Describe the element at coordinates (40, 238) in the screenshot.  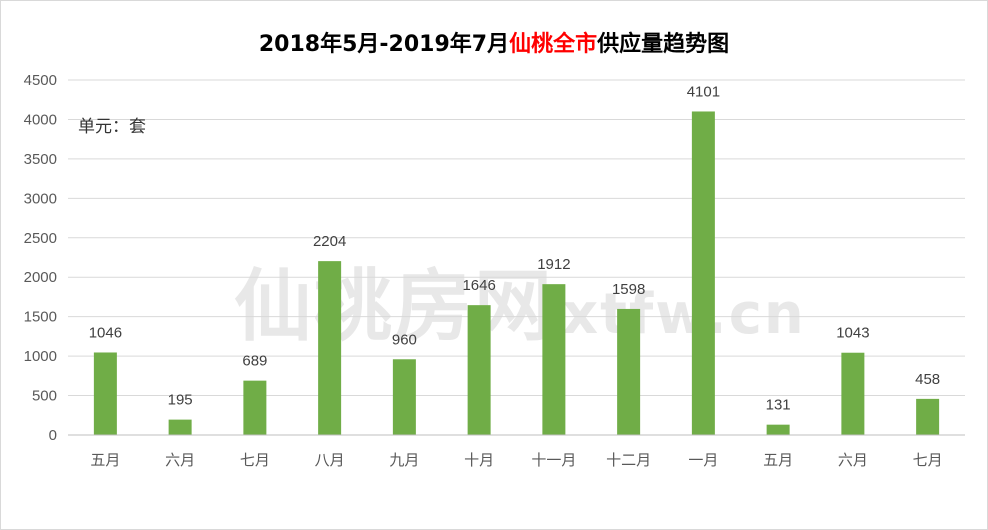
I see `y-tick-label: 2500` at that location.